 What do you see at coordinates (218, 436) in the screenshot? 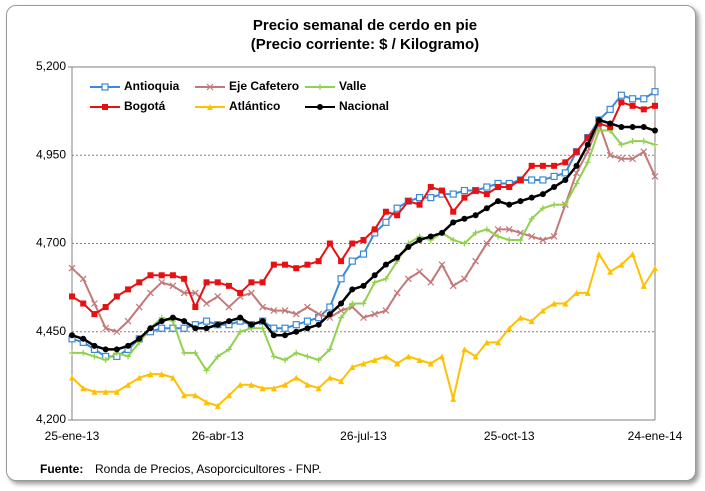
I see `x-tick-label: 26-abr-13` at bounding box center [218, 436].